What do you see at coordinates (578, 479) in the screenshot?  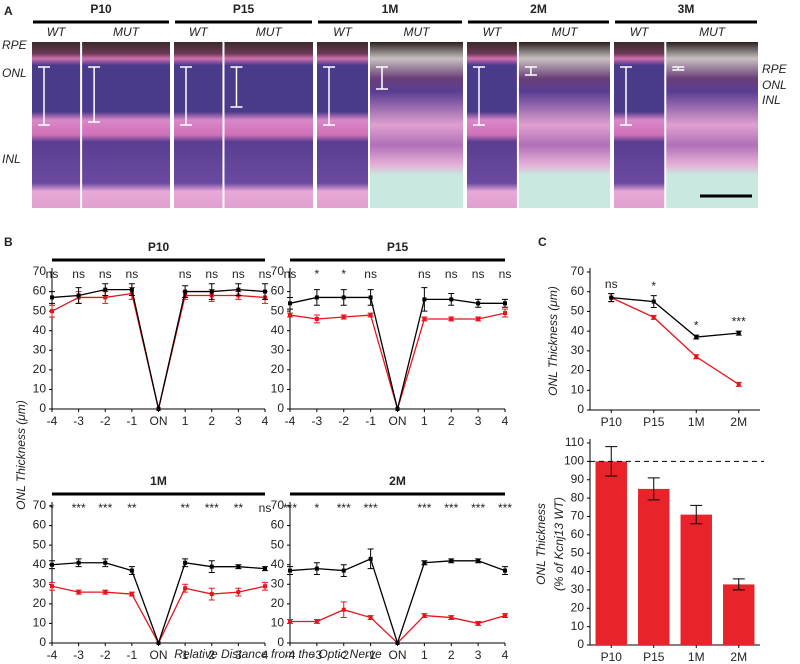 I see `y-tick-label: 90` at bounding box center [578, 479].